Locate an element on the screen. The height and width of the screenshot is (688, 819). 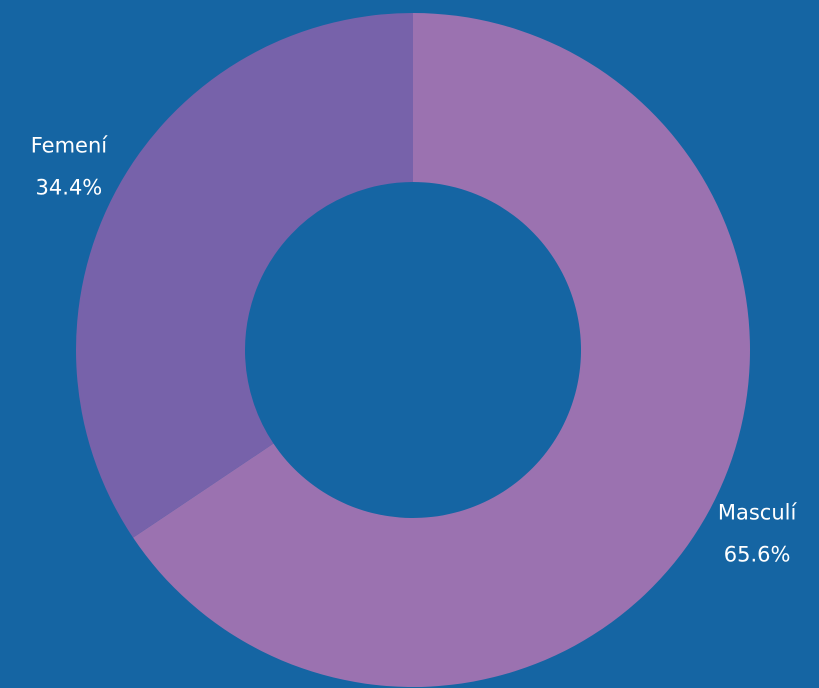
slice-label: Masculí is located at coordinates (758, 513).